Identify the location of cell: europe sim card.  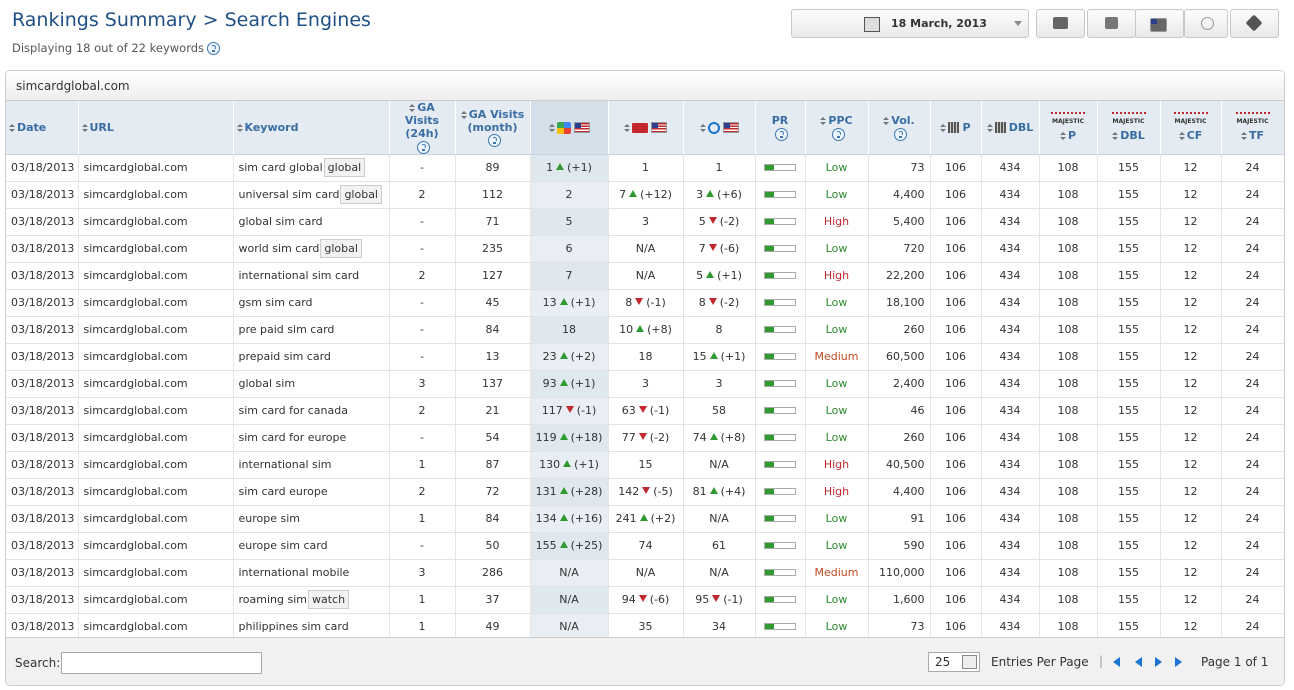
(311, 546).